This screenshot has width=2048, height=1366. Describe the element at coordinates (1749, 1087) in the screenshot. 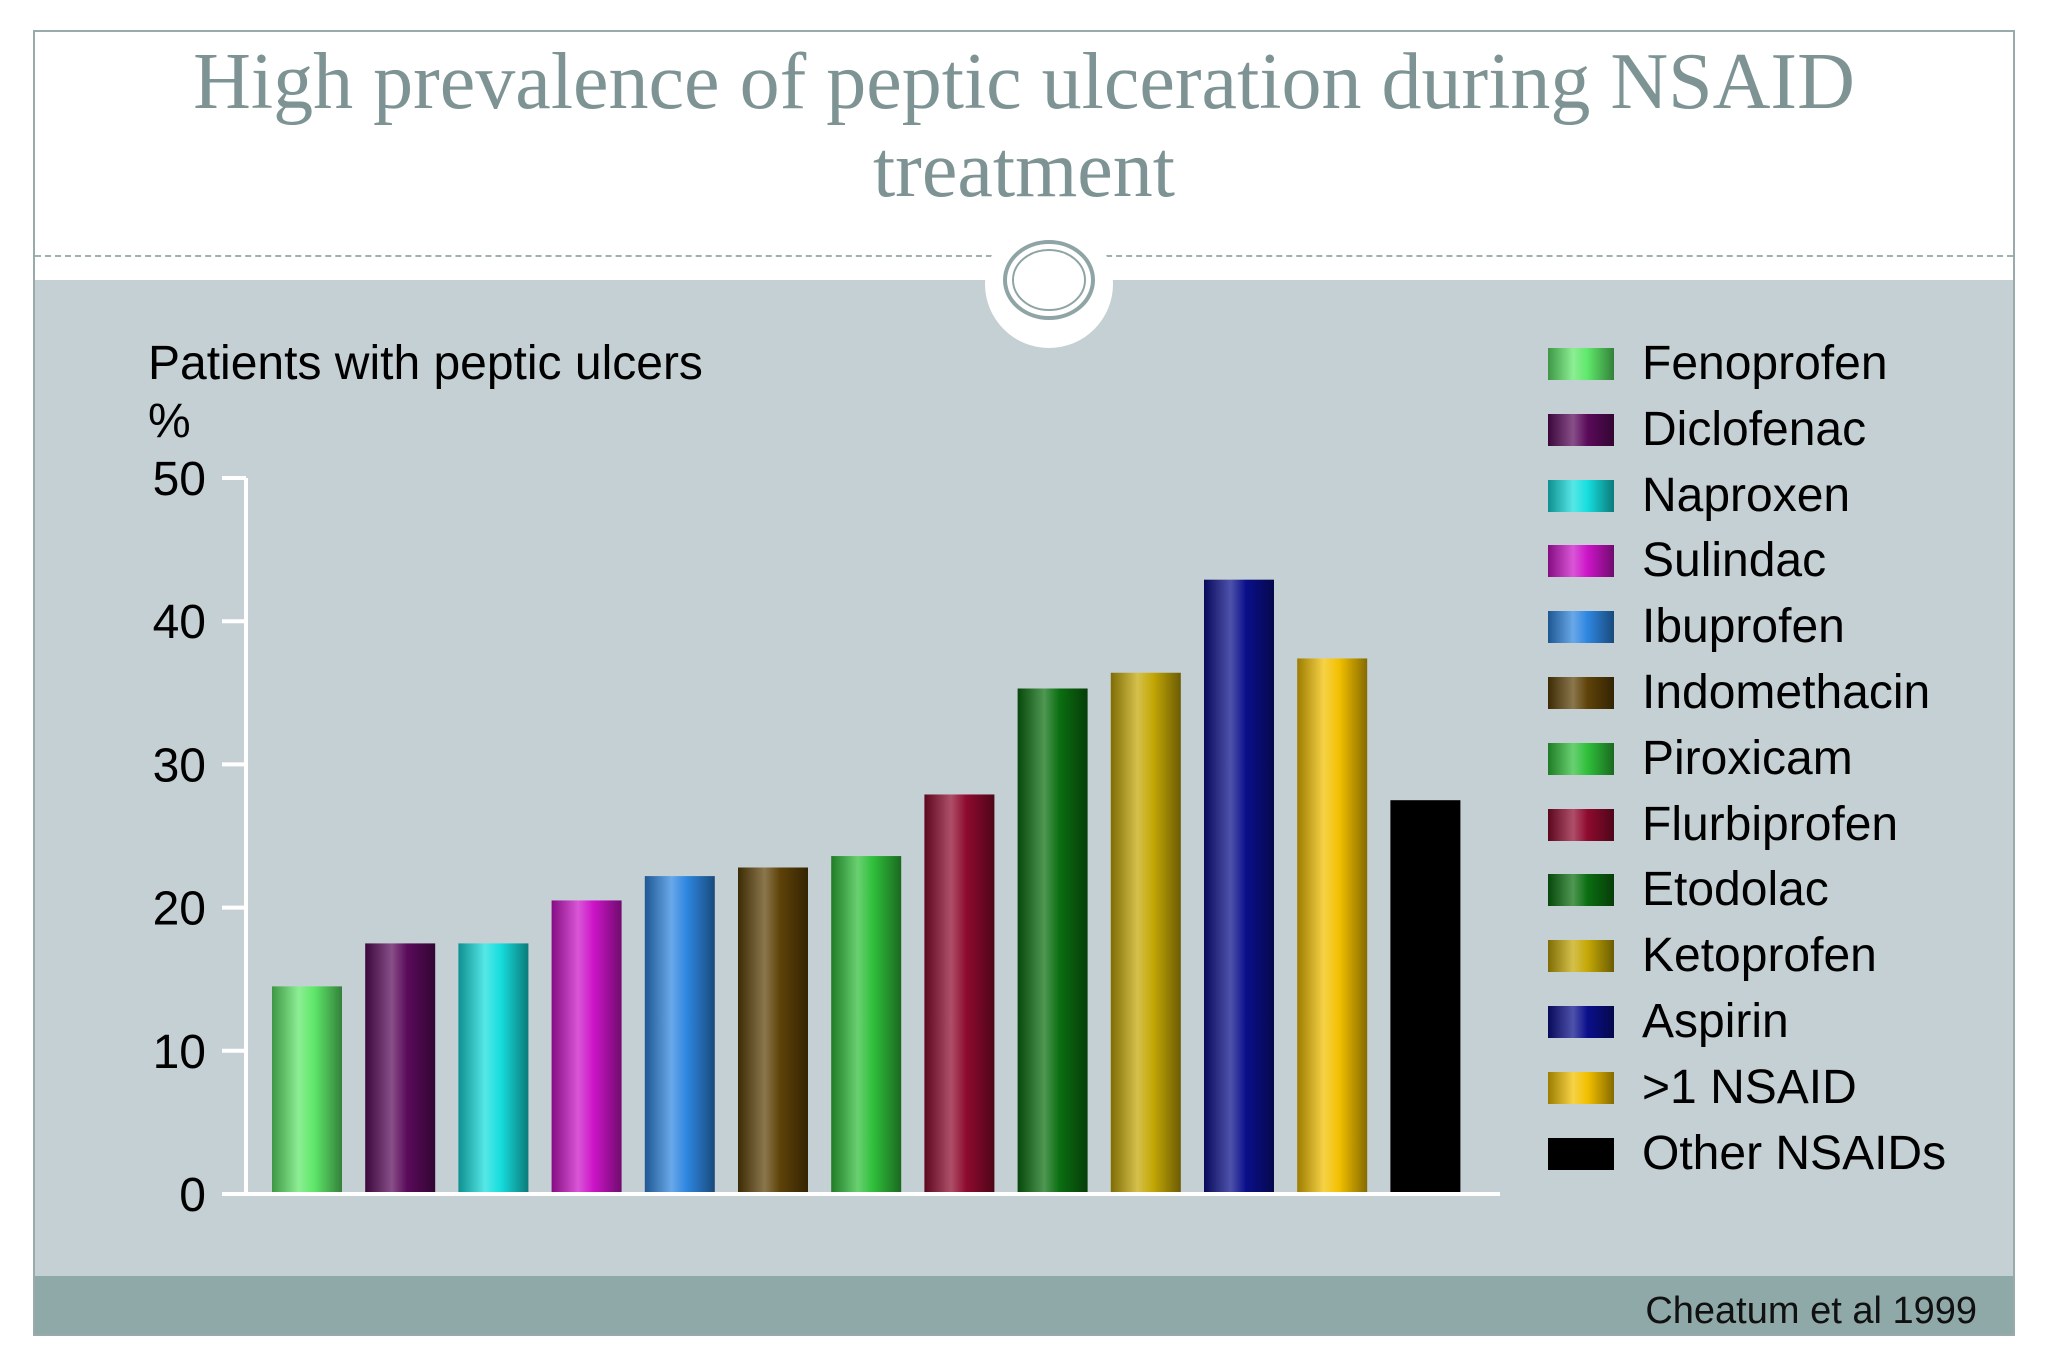

I see `legend-label: >1 NSAID` at that location.